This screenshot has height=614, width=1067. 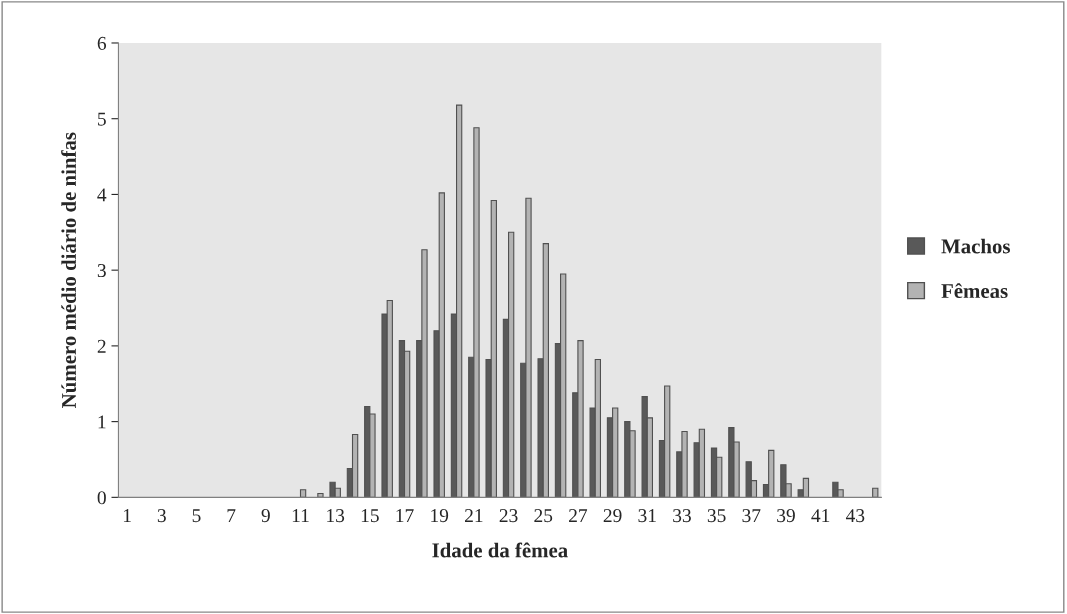 I want to click on x-tick-label: 35, so click(x=716, y=516).